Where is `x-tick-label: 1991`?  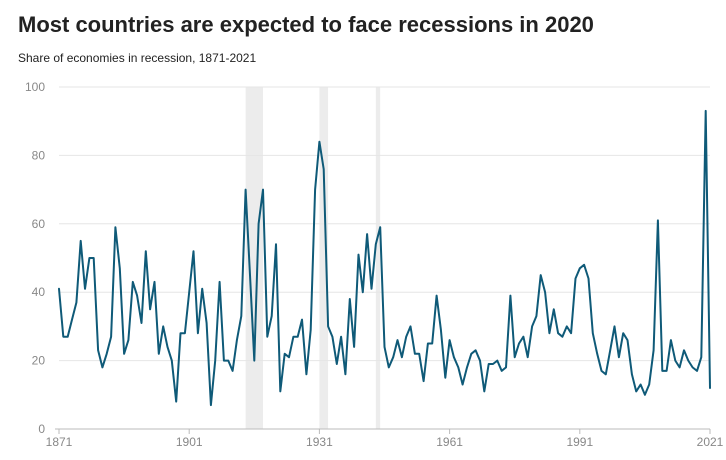 x-tick-label: 1991 is located at coordinates (579, 442).